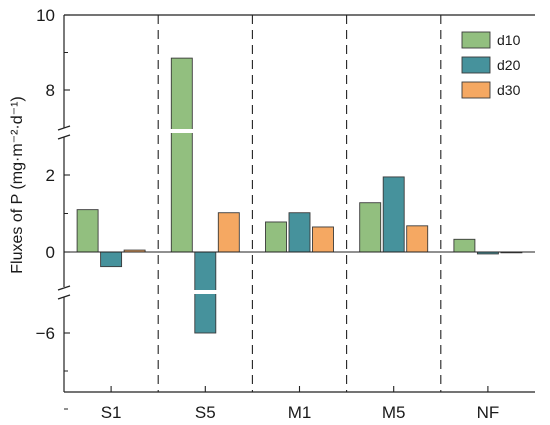  What do you see at coordinates (228, 232) in the screenshot?
I see `bar-s5-d30` at bounding box center [228, 232].